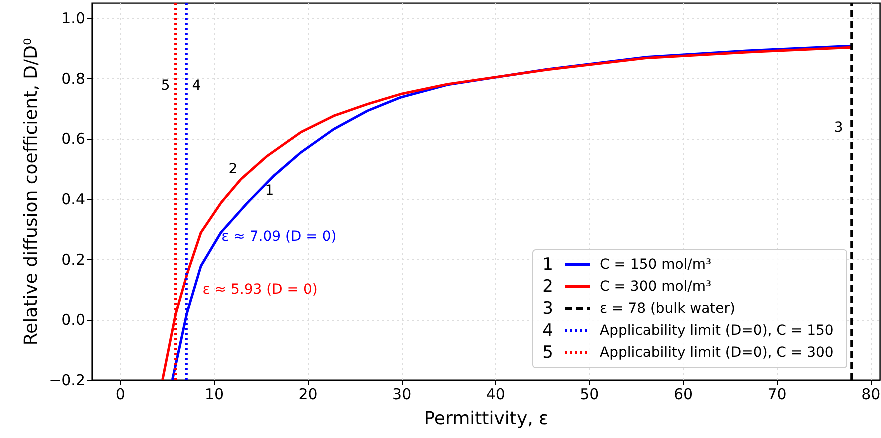 This screenshot has width=881, height=438. What do you see at coordinates (165, 86) in the screenshot?
I see `annotation: 5` at bounding box center [165, 86].